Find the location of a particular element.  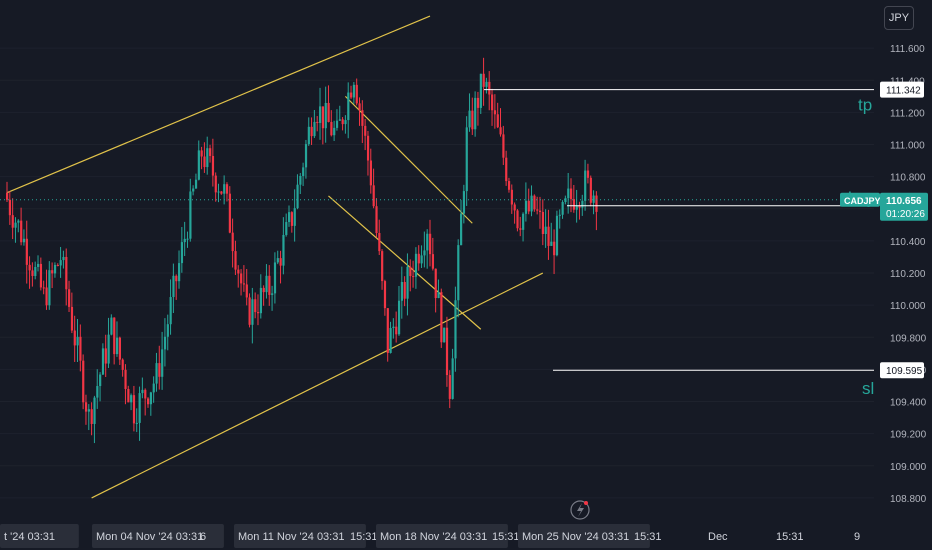

lightning-icon is located at coordinates (580, 510).